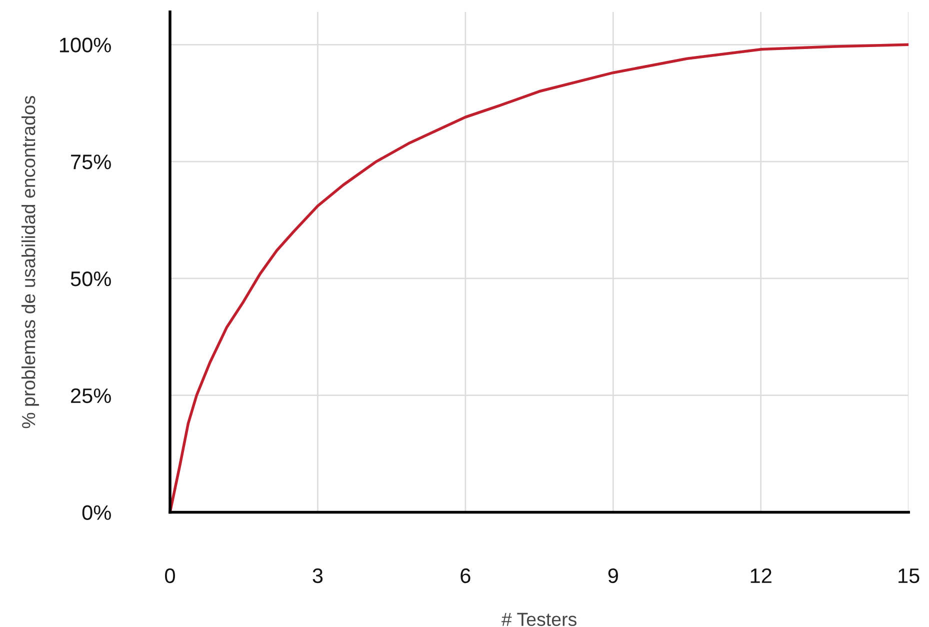 This screenshot has height=627, width=929. Describe the element at coordinates (317, 576) in the screenshot. I see `x-tick-label: 3` at that location.